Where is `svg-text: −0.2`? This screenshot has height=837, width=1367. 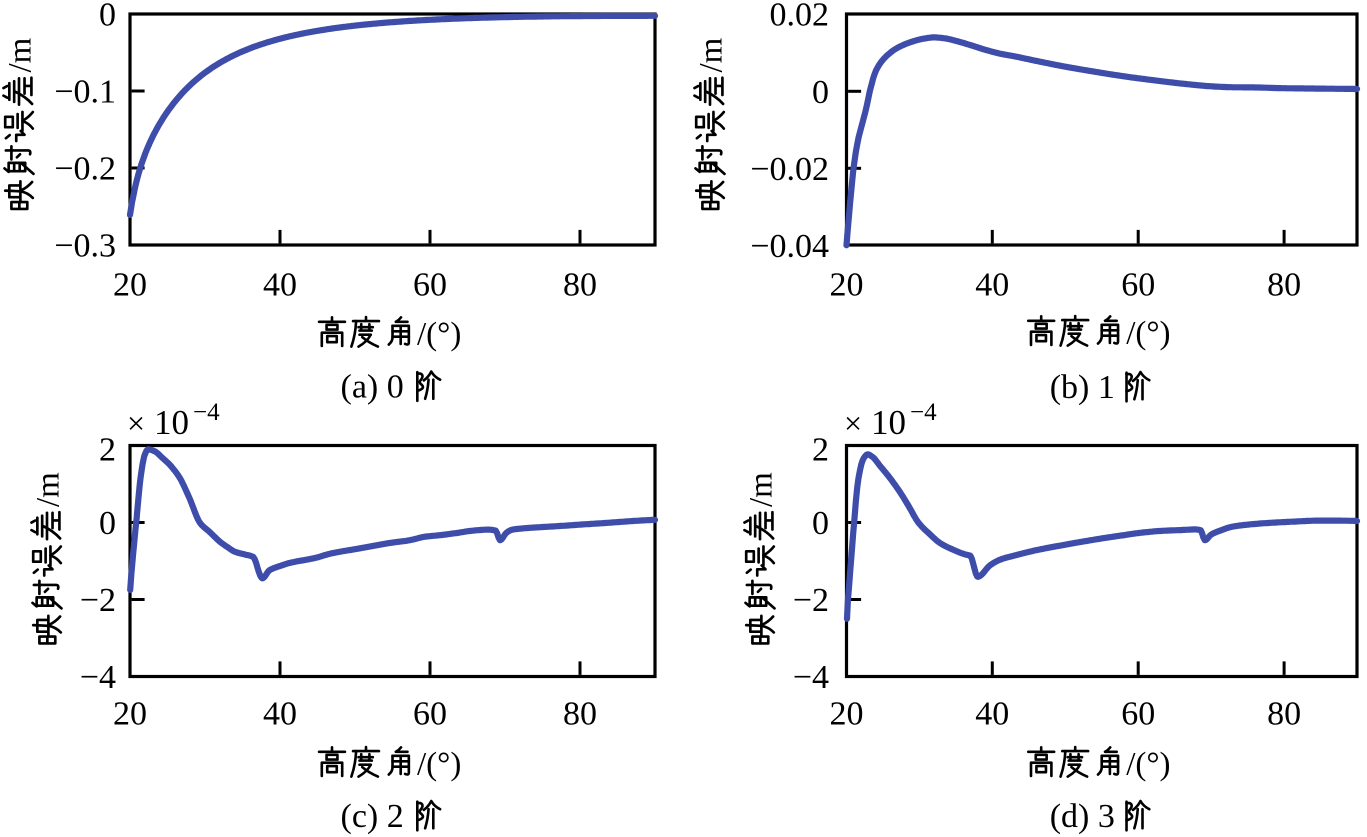
svg-text: −0.2 is located at coordinates (85, 169).